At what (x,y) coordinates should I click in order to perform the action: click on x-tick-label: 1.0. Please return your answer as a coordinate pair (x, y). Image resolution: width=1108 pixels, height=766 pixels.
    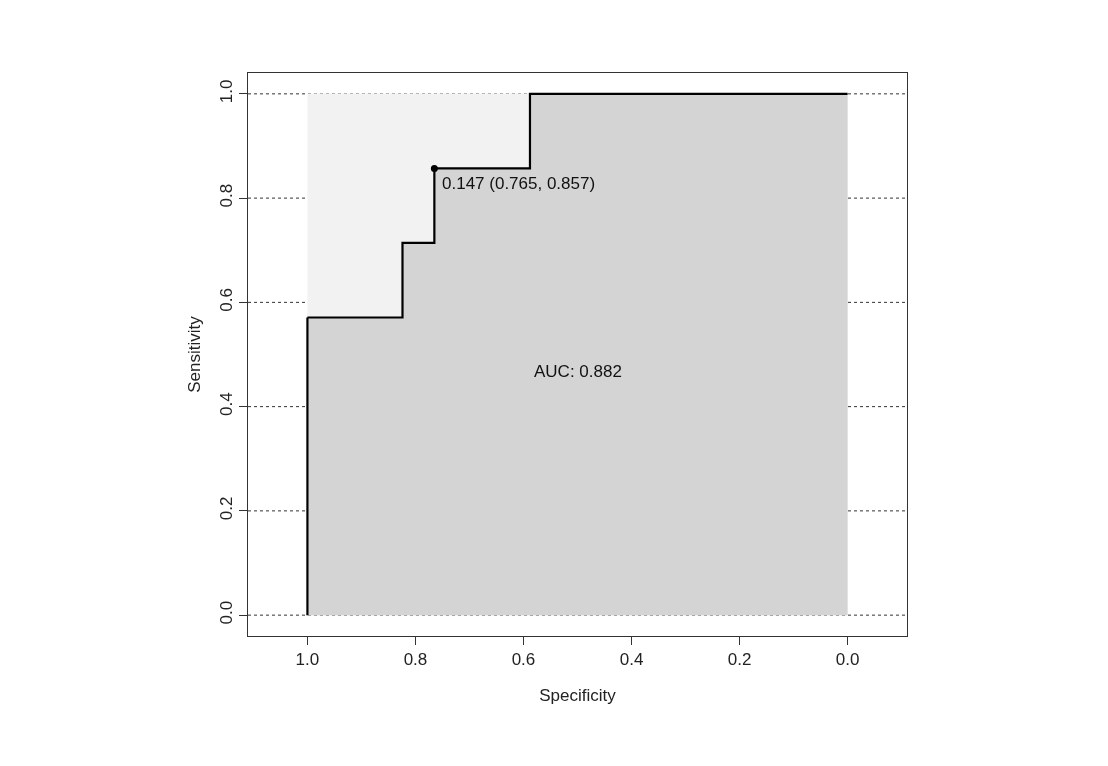
    Looking at the image, I should click on (307, 660).